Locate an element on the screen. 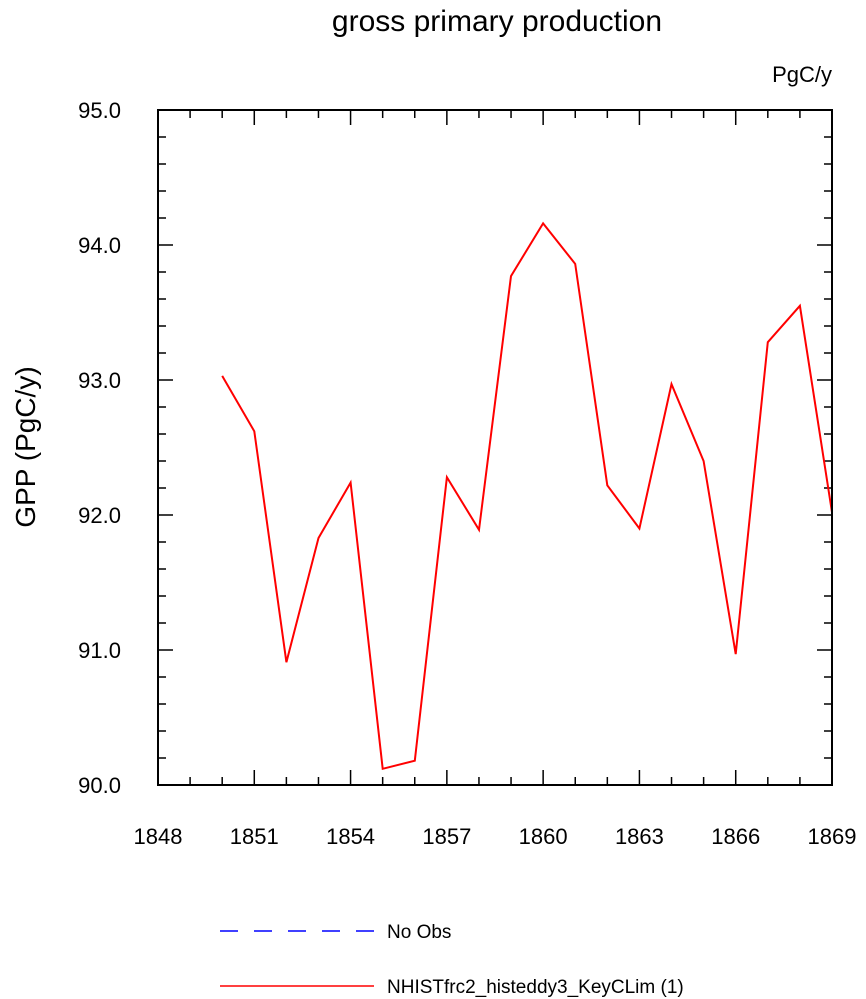 This screenshot has width=866, height=999. y-tick-label: 93.0 is located at coordinates (99, 380).